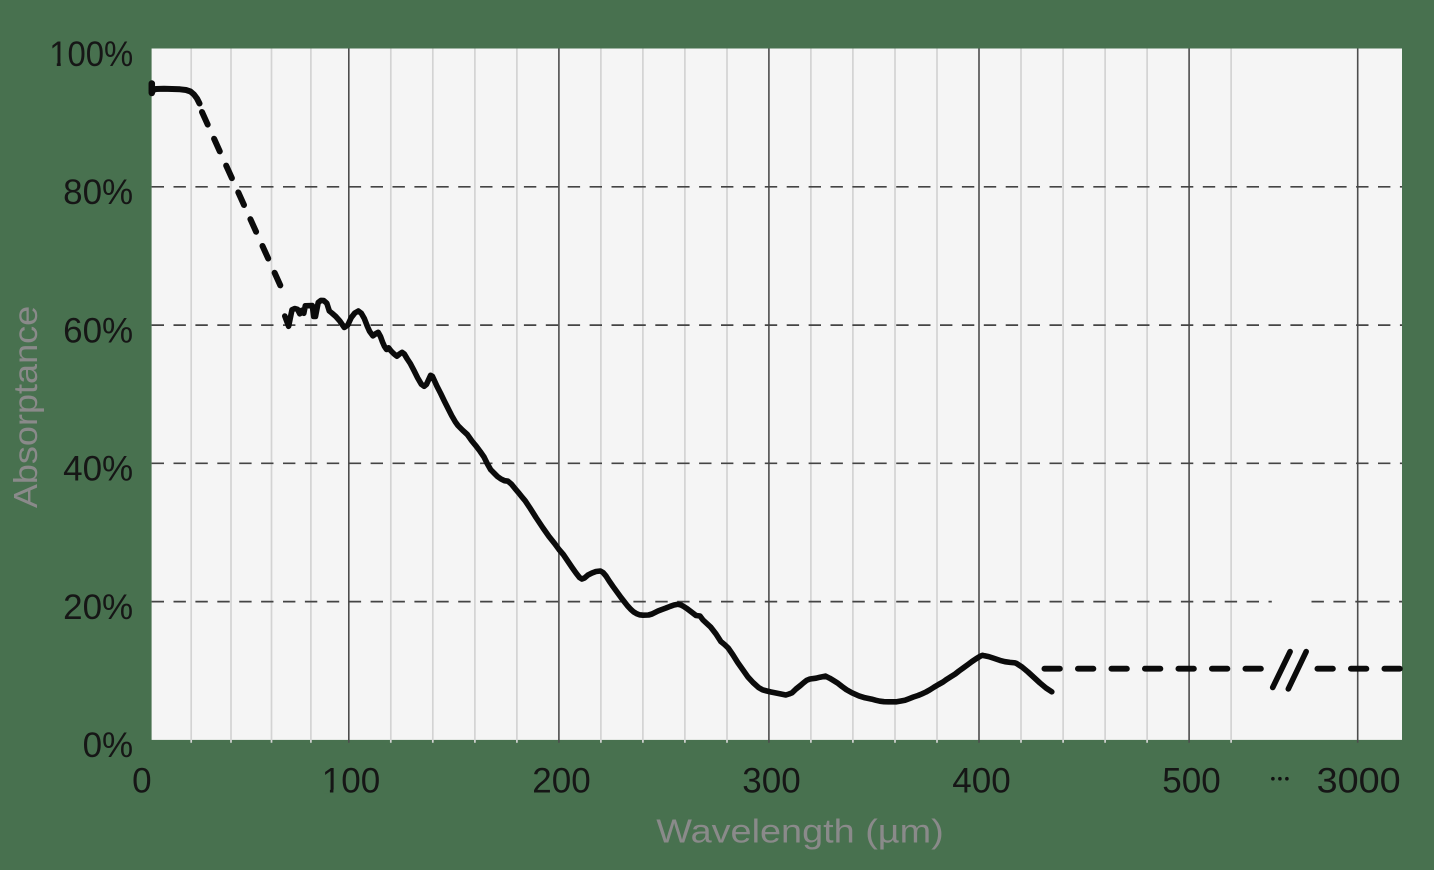  What do you see at coordinates (981, 781) in the screenshot?
I see `svg-text: 400` at bounding box center [981, 781].